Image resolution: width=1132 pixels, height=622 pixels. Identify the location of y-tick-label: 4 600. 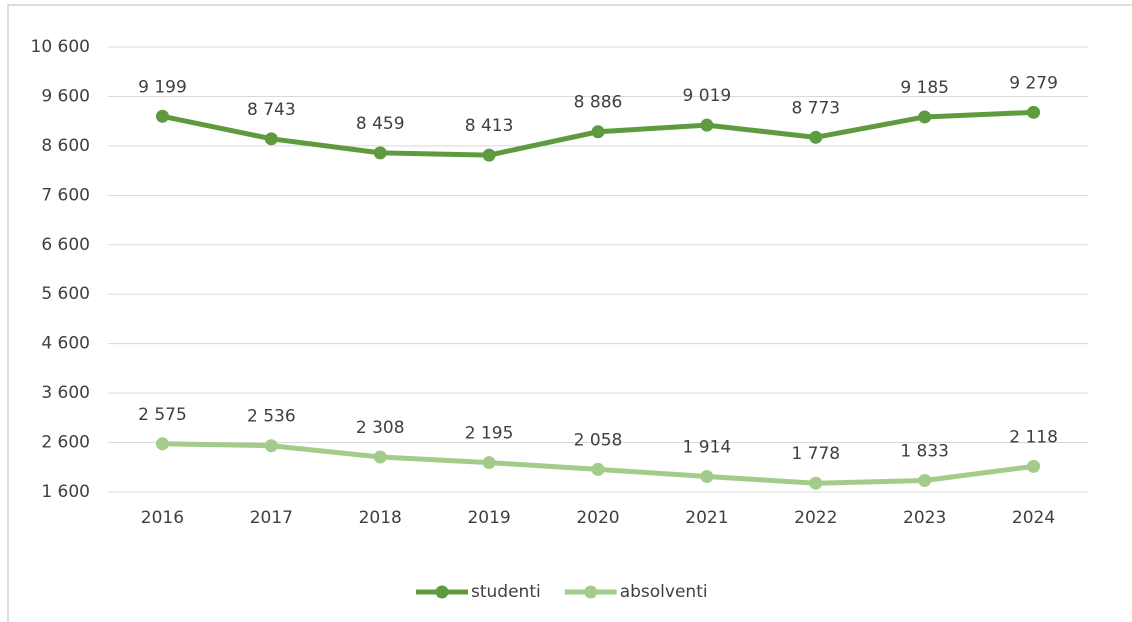
(65, 344).